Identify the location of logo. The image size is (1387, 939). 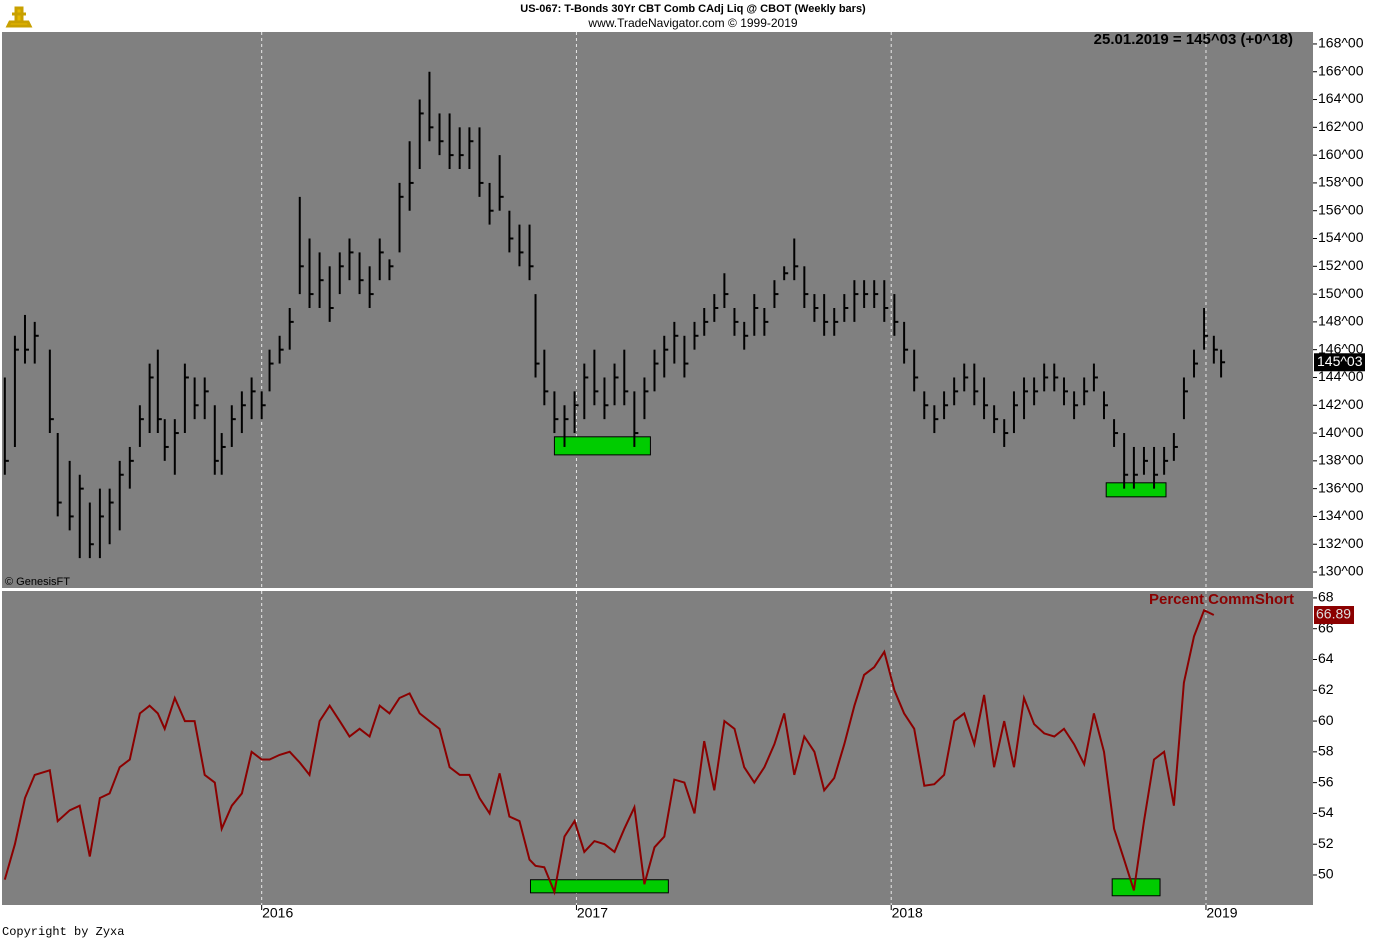
(18, 17).